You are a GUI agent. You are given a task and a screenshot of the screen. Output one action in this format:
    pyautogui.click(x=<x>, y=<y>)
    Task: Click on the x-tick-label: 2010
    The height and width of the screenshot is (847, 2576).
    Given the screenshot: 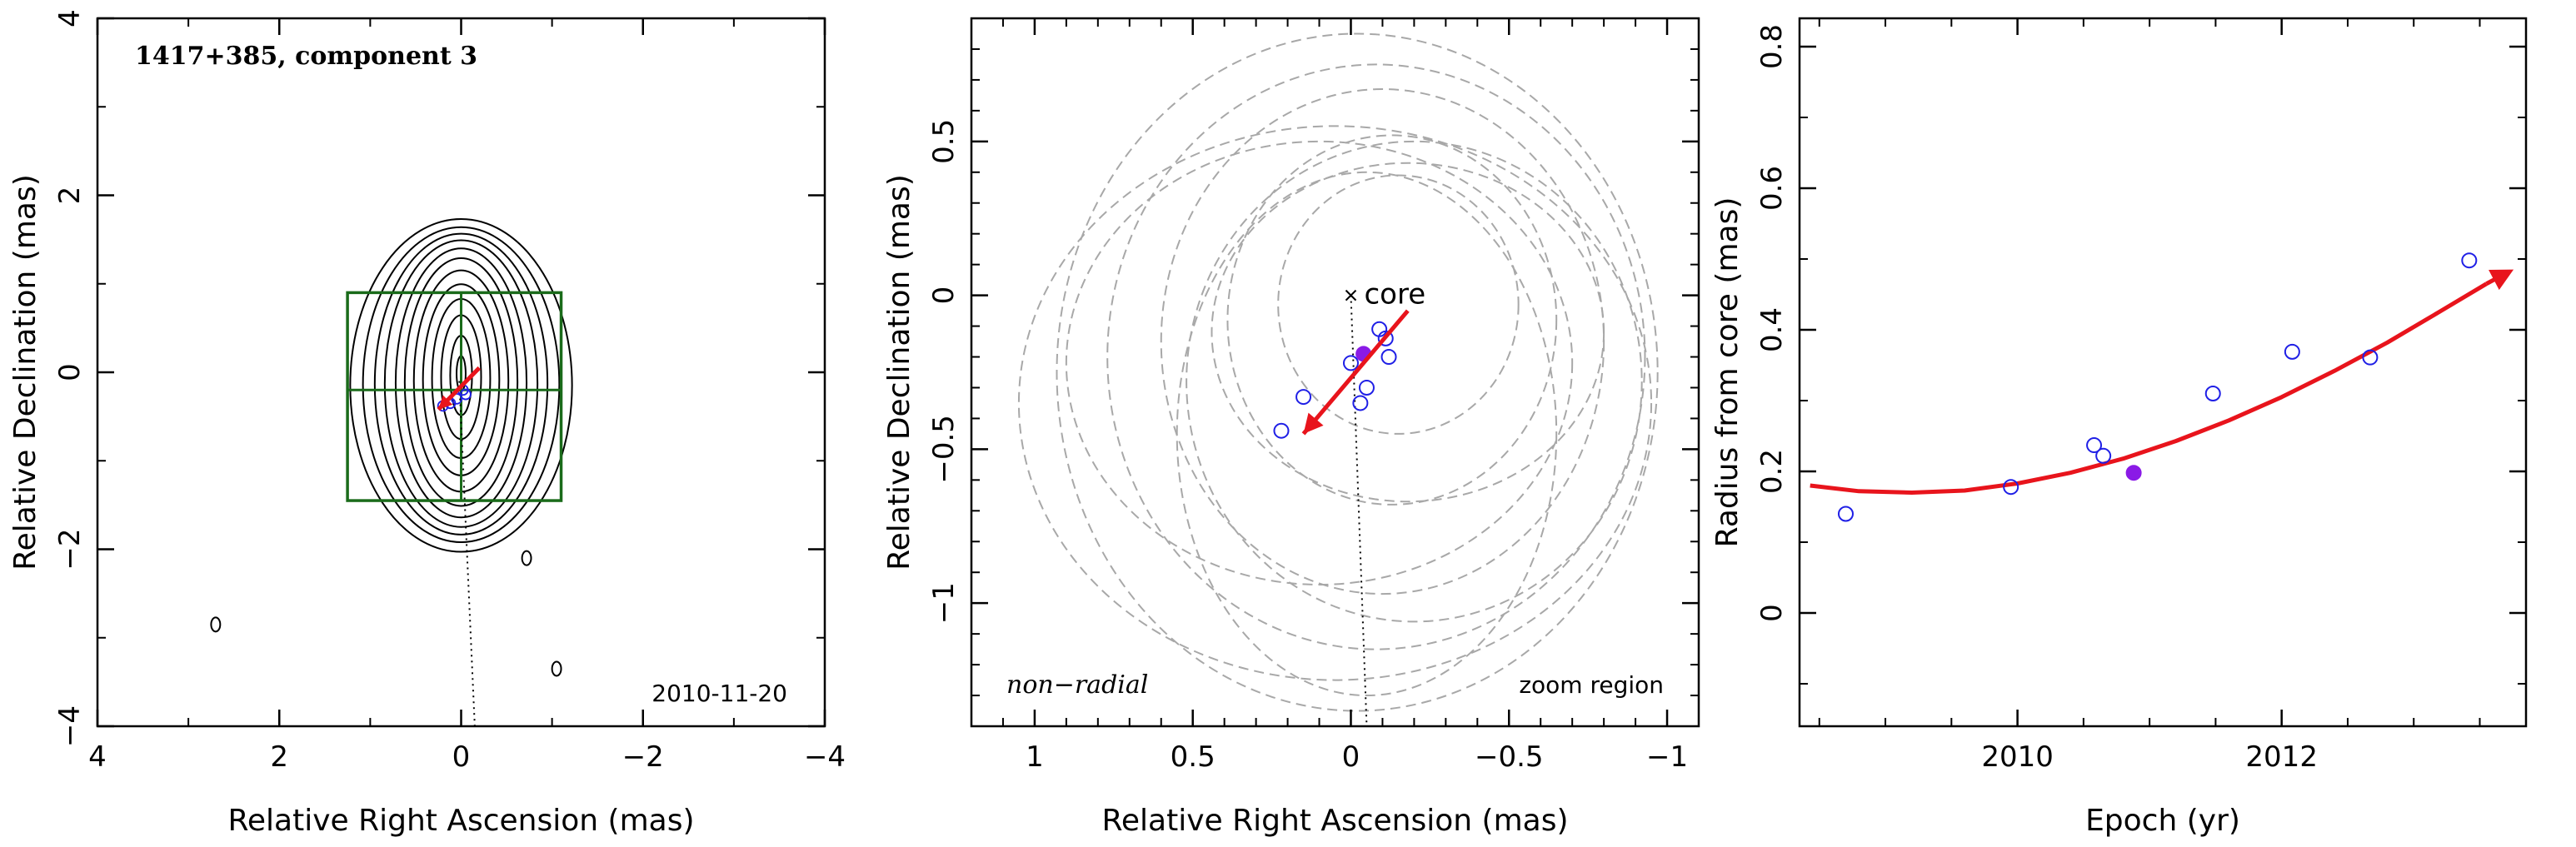 What is the action you would take?
    pyautogui.click(x=2017, y=757)
    